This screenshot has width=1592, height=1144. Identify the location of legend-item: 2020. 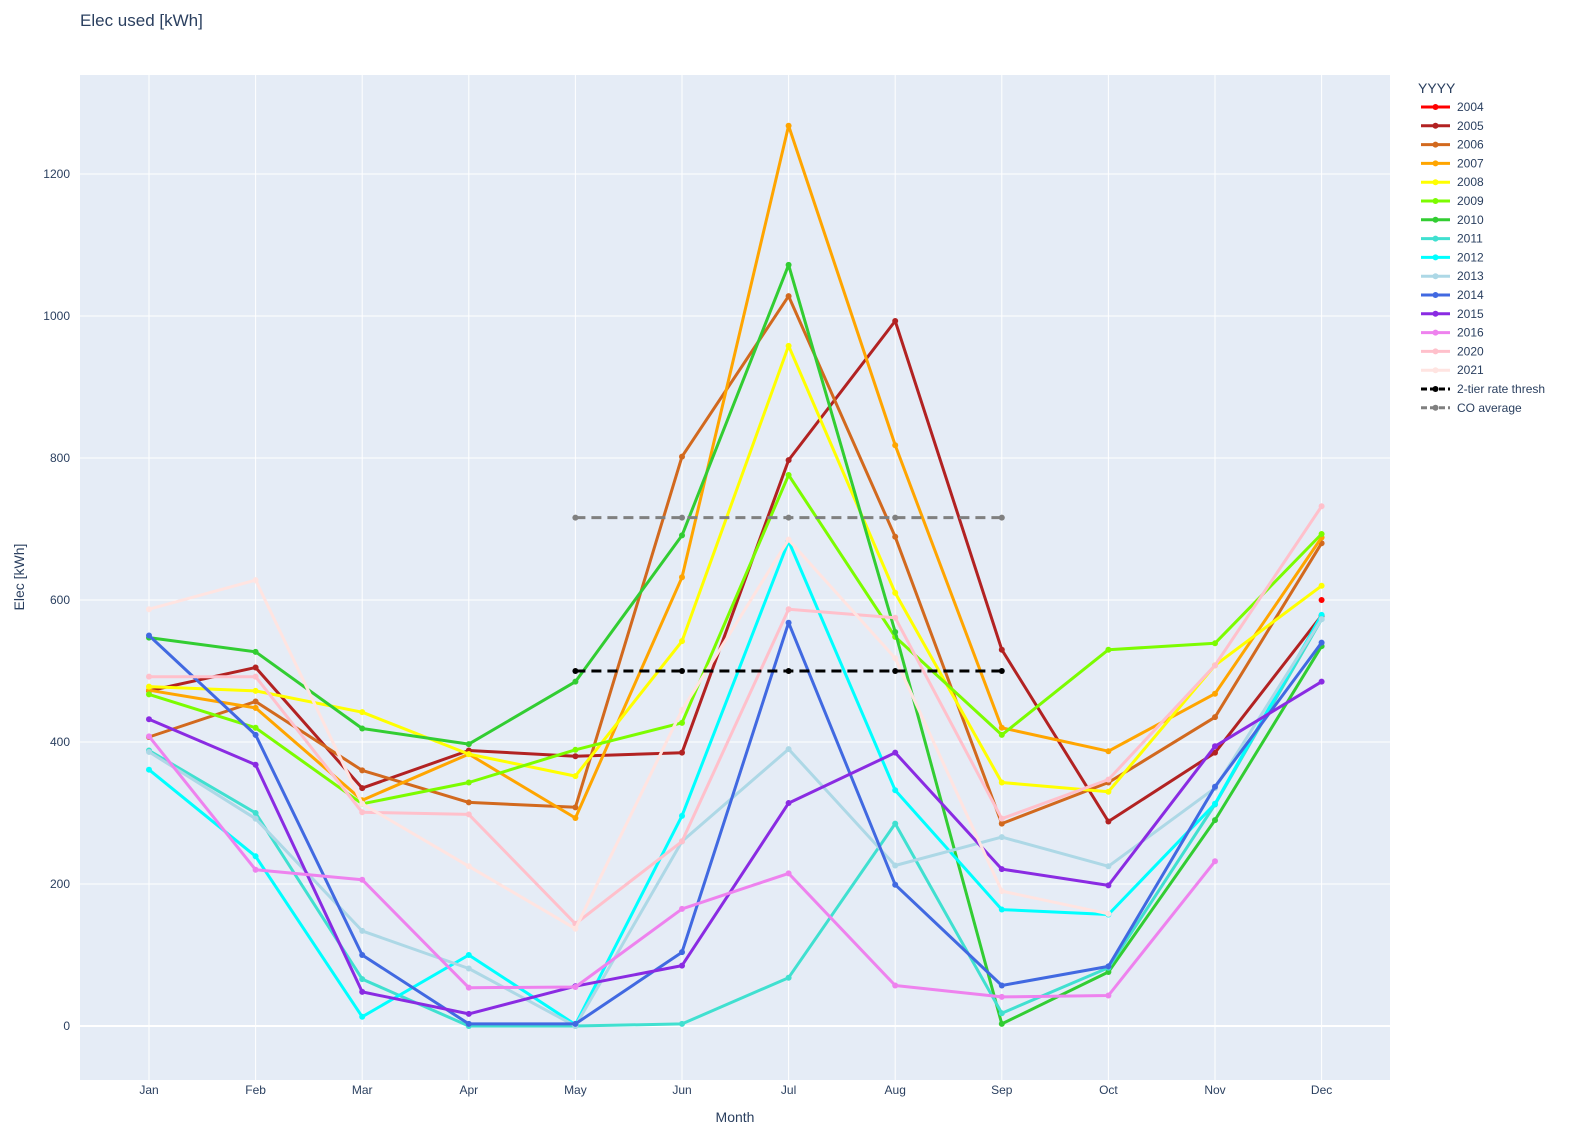
(1452, 351).